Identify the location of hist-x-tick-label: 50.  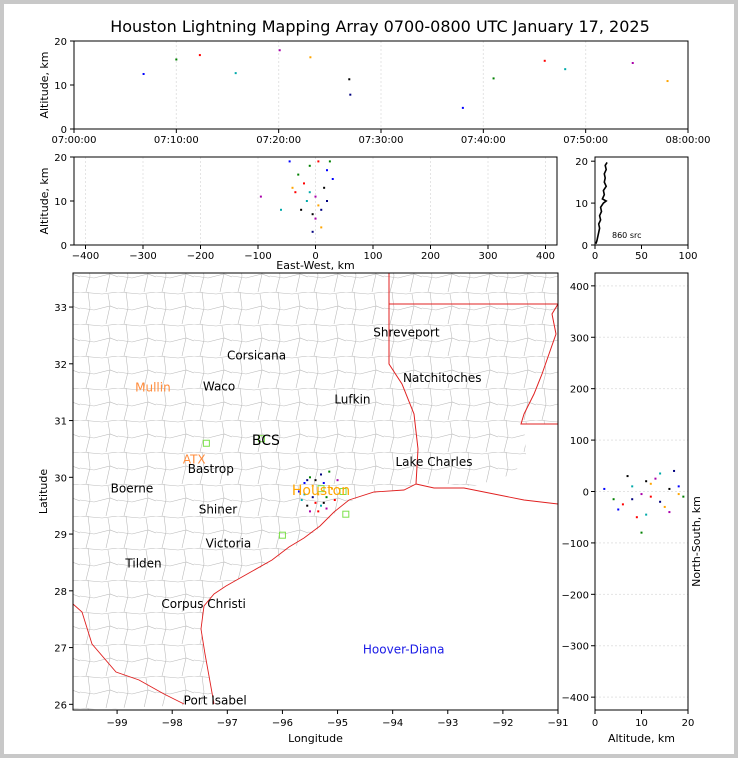
(641, 256).